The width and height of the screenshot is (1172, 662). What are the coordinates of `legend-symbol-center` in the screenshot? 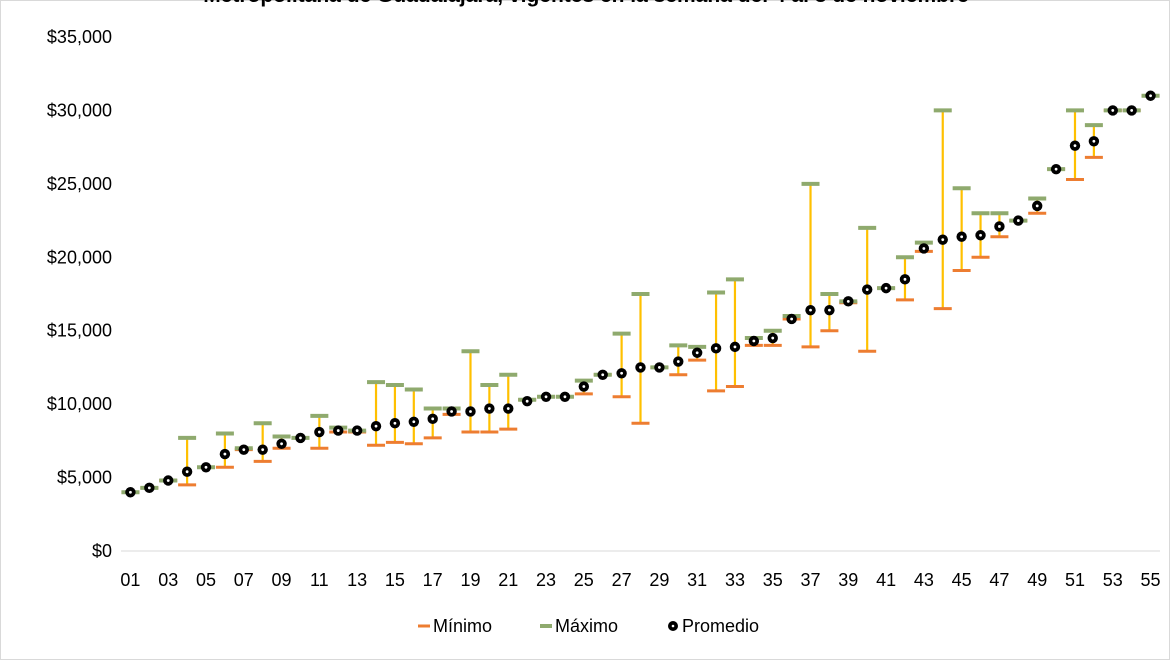 It's located at (673, 626).